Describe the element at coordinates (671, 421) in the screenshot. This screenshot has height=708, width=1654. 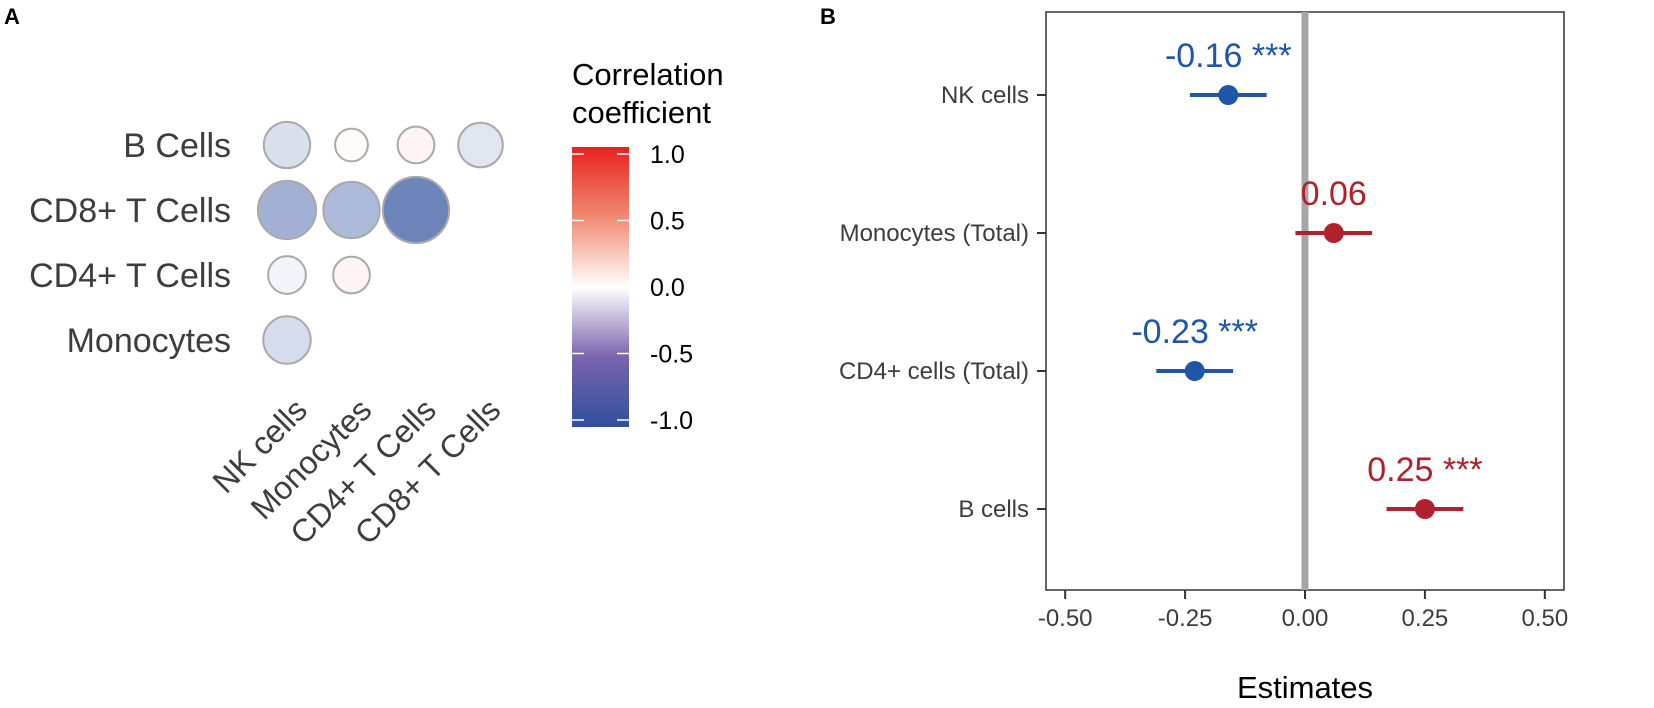
I see `legend-tick-label: -1.0` at that location.